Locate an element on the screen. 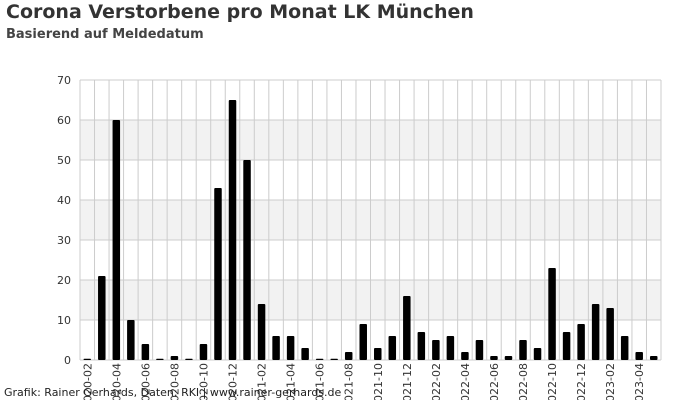 Image resolution: width=700 pixels, height=400 pixels. x-tick-label: 2022-10 is located at coordinates (552, 381).